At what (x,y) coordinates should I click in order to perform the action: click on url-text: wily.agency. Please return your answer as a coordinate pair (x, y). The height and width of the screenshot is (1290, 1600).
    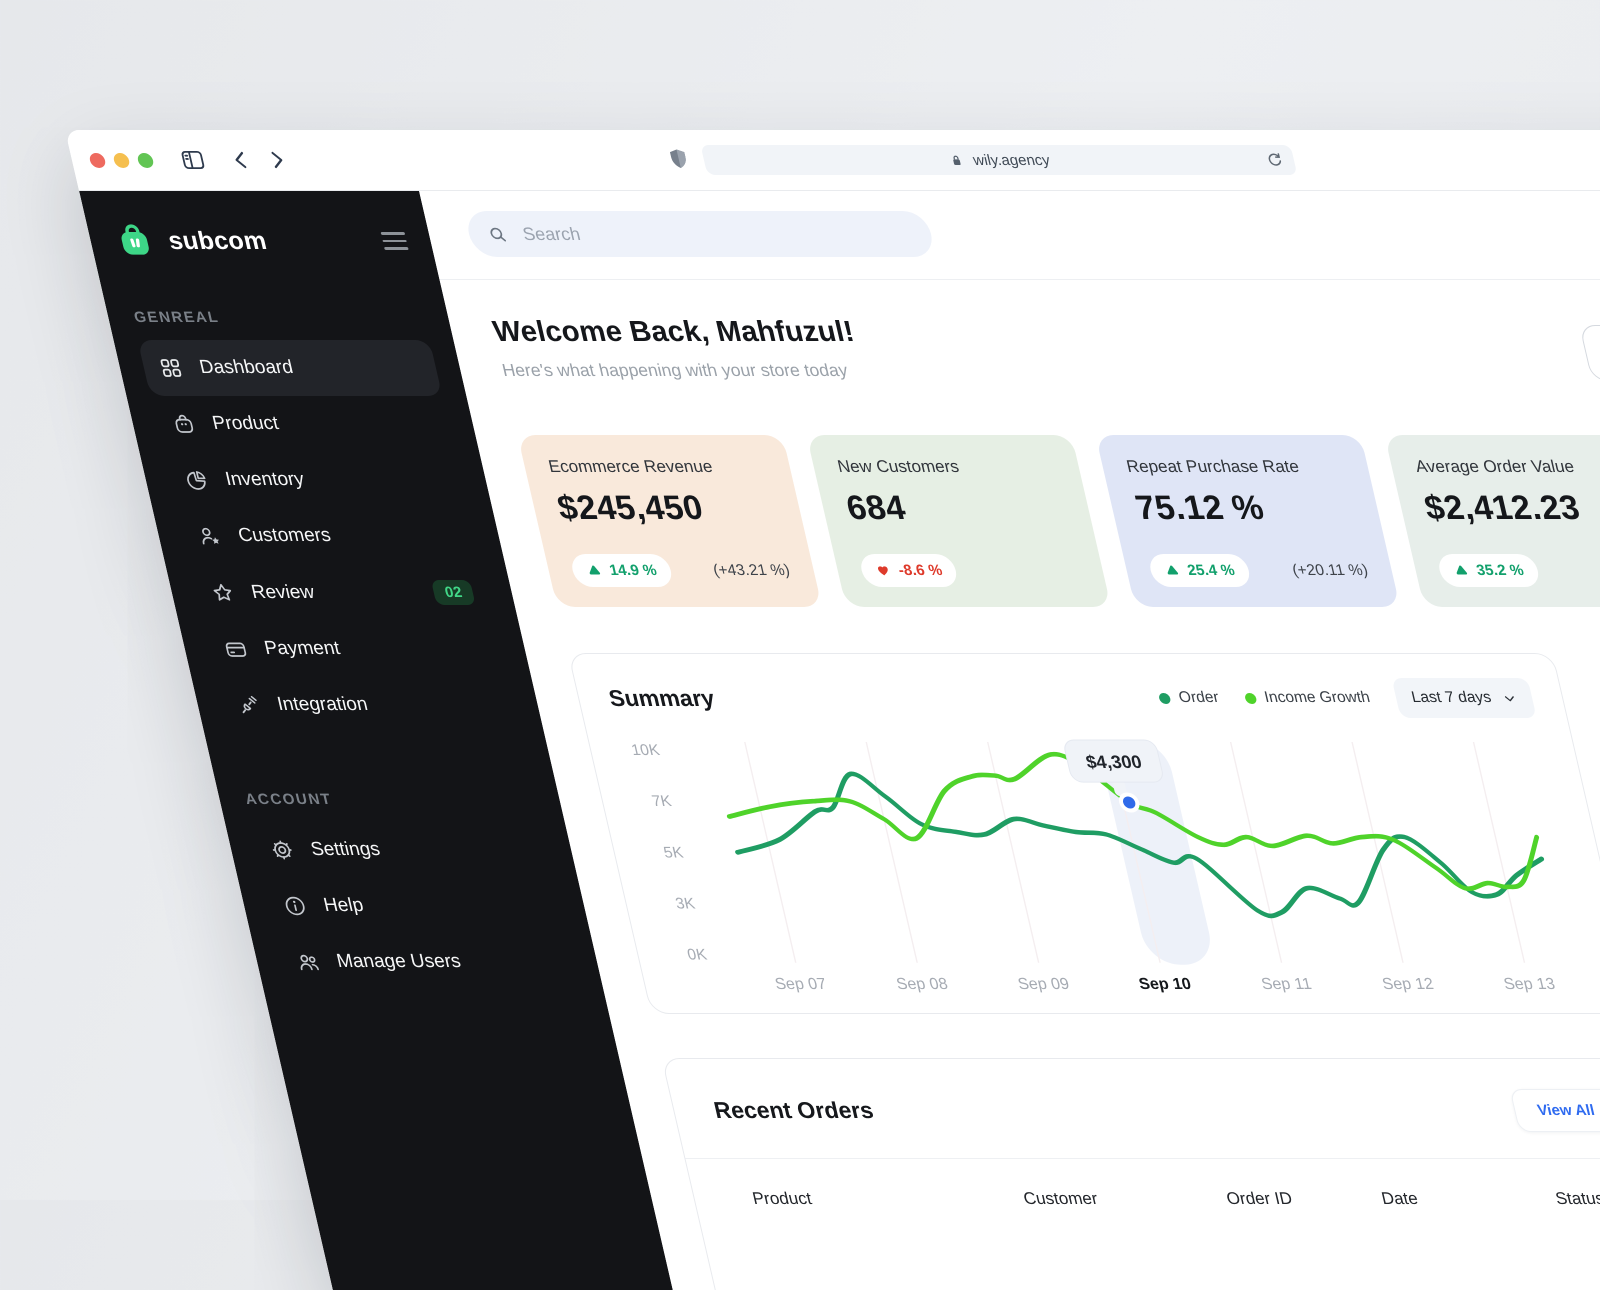
    Looking at the image, I should click on (1011, 160).